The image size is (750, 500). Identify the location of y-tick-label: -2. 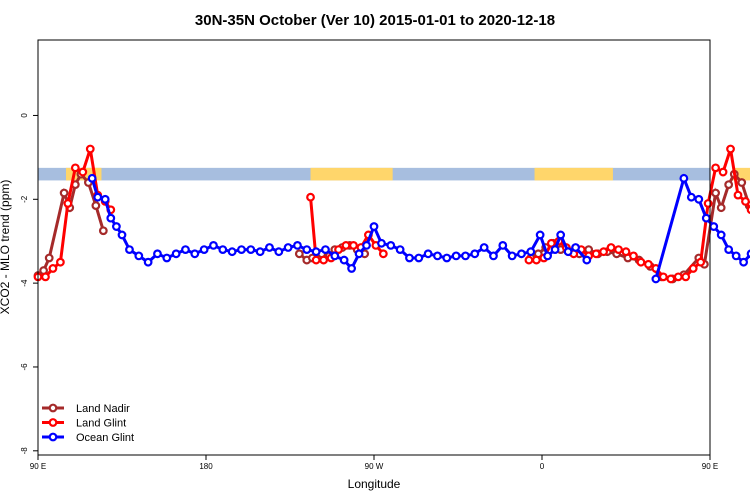
(24, 199).